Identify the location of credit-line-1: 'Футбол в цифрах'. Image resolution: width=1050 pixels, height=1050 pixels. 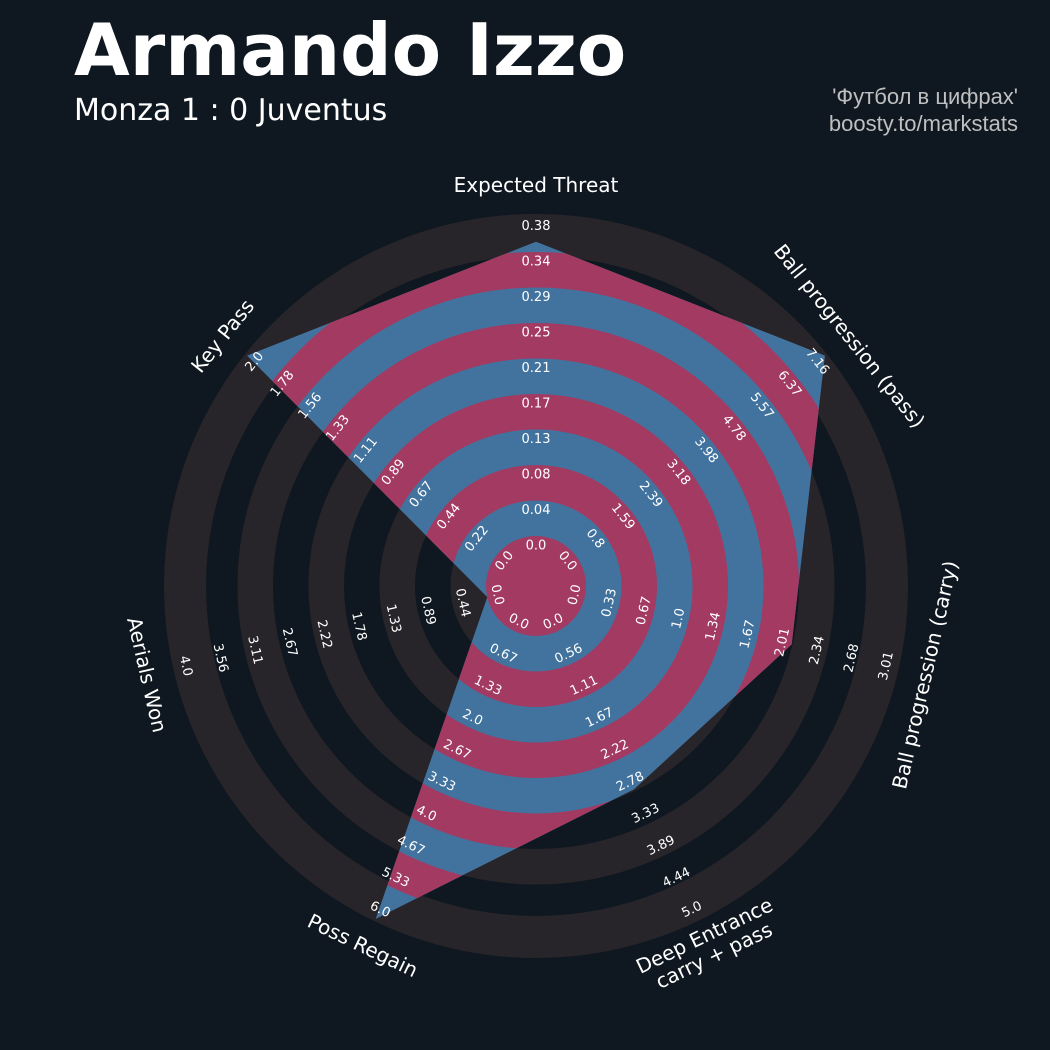
(925, 96).